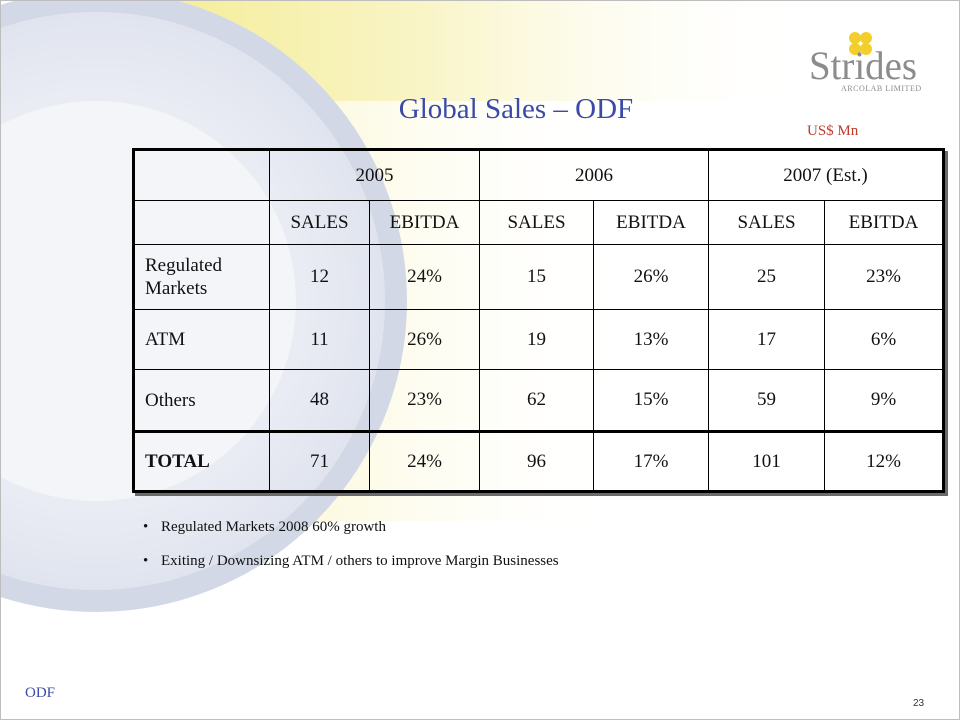 This screenshot has height=720, width=960. I want to click on bullet-item: • Regulated Markets 2008 60% growth, so click(351, 529).